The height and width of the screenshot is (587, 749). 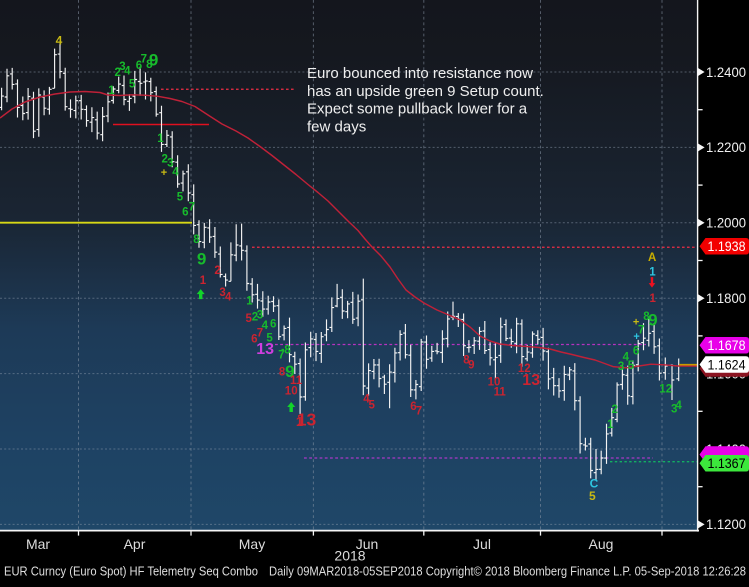 I want to click on svg-text: C, so click(x=594, y=484).